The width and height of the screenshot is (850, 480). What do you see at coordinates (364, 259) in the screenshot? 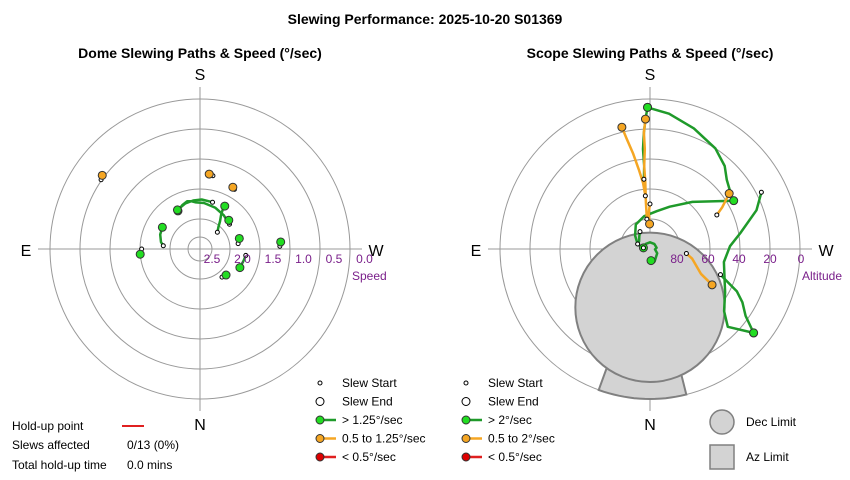
I see `dome-radial-tick-label: 0.0` at bounding box center [364, 259].